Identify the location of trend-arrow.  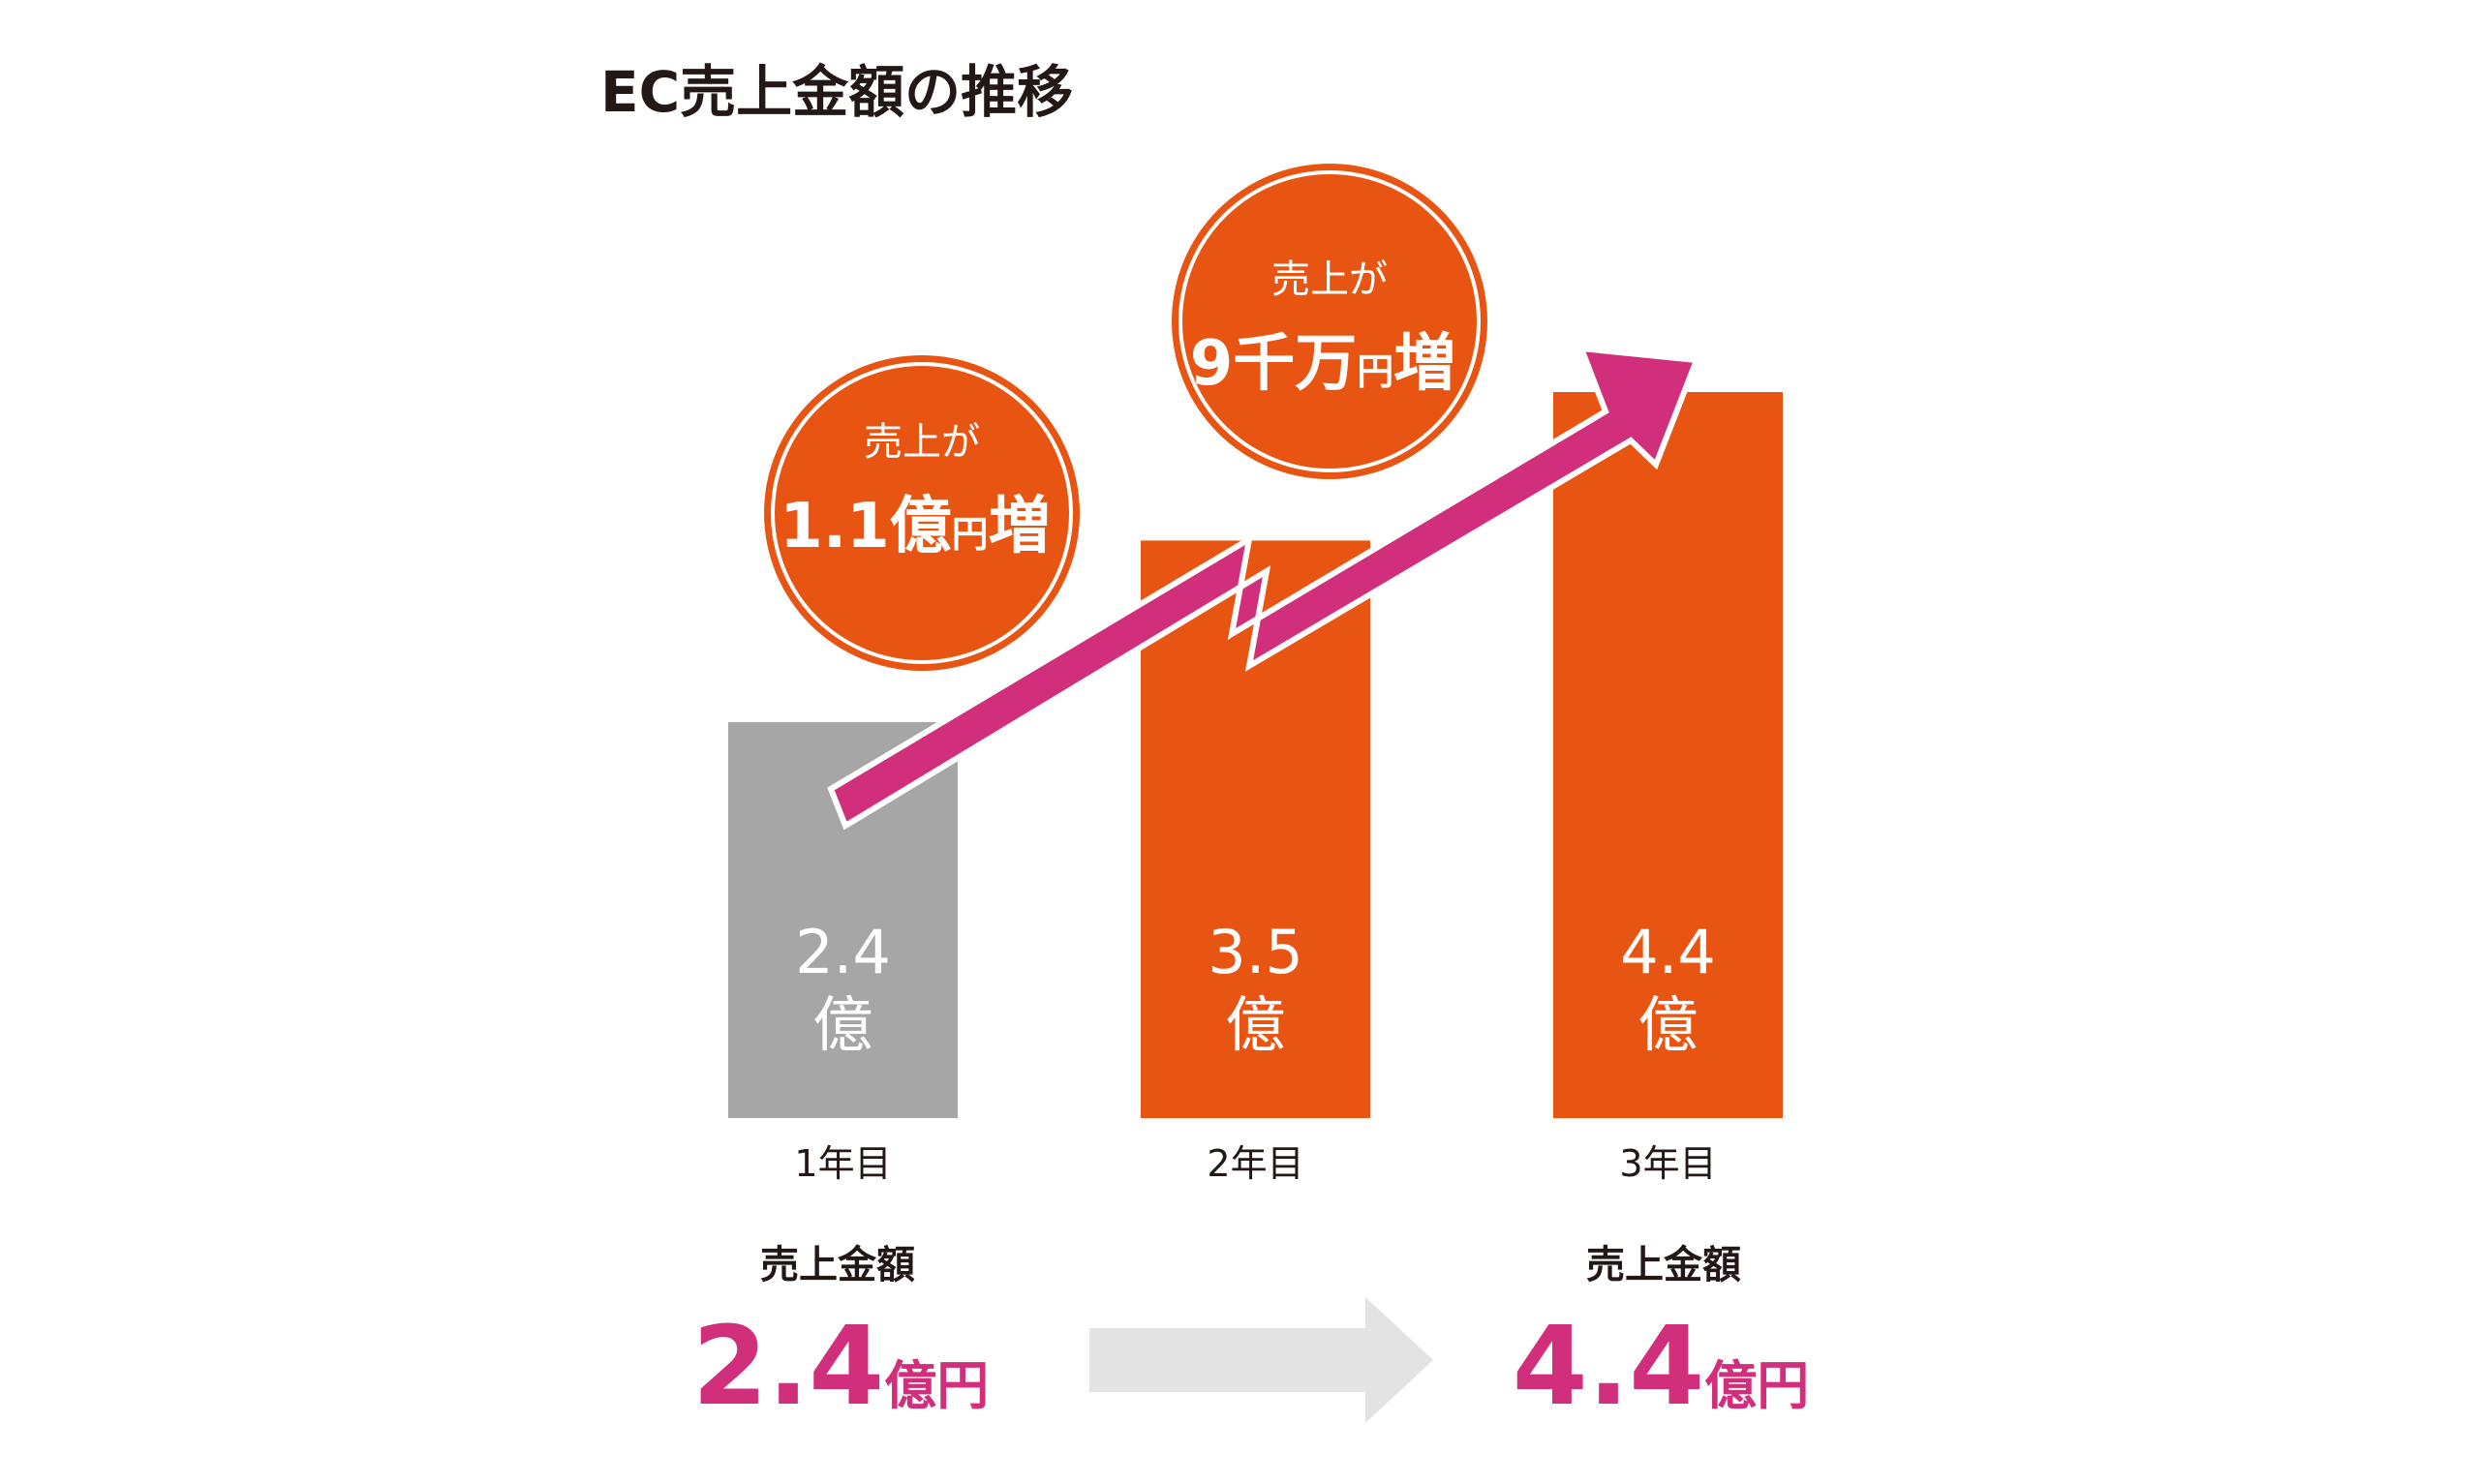
(1264, 588).